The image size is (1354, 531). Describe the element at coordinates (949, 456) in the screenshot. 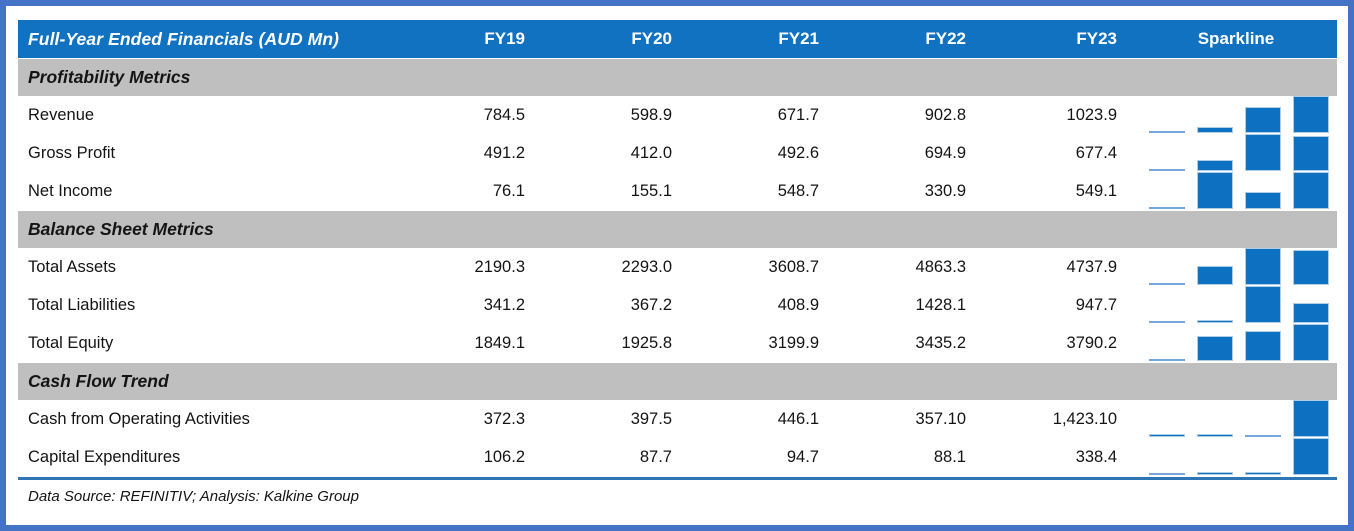

I see `cell-fy22: 88.1` at that location.